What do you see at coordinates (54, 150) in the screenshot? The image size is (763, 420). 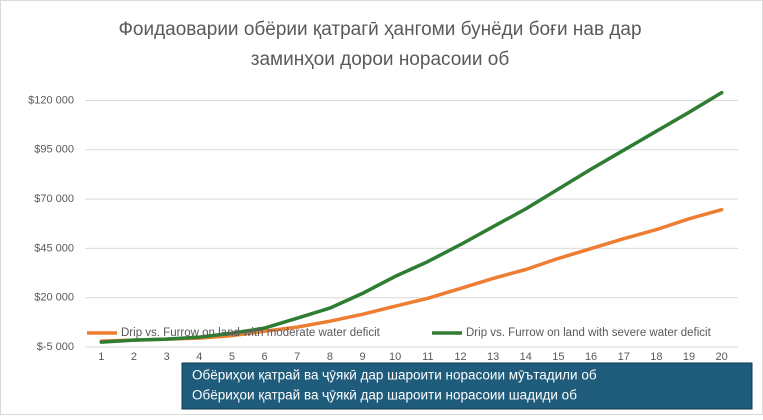 I see `y-tick-label: $95 000` at bounding box center [54, 150].